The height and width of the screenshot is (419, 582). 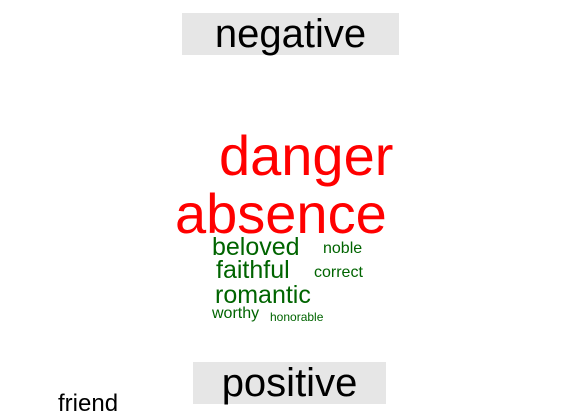 What do you see at coordinates (338, 272) in the screenshot?
I see `word-correct: correct` at bounding box center [338, 272].